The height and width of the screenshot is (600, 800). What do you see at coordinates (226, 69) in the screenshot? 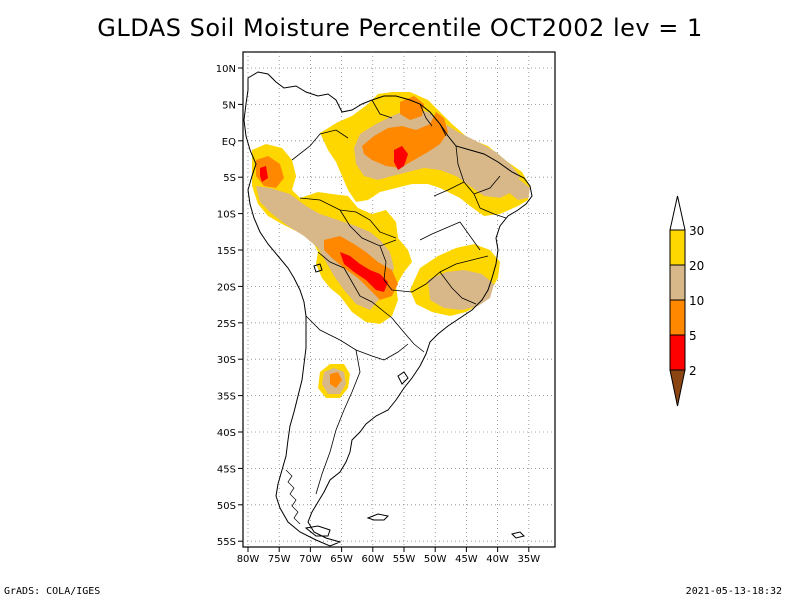
I see `lat-tick-label: 10N` at bounding box center [226, 69].